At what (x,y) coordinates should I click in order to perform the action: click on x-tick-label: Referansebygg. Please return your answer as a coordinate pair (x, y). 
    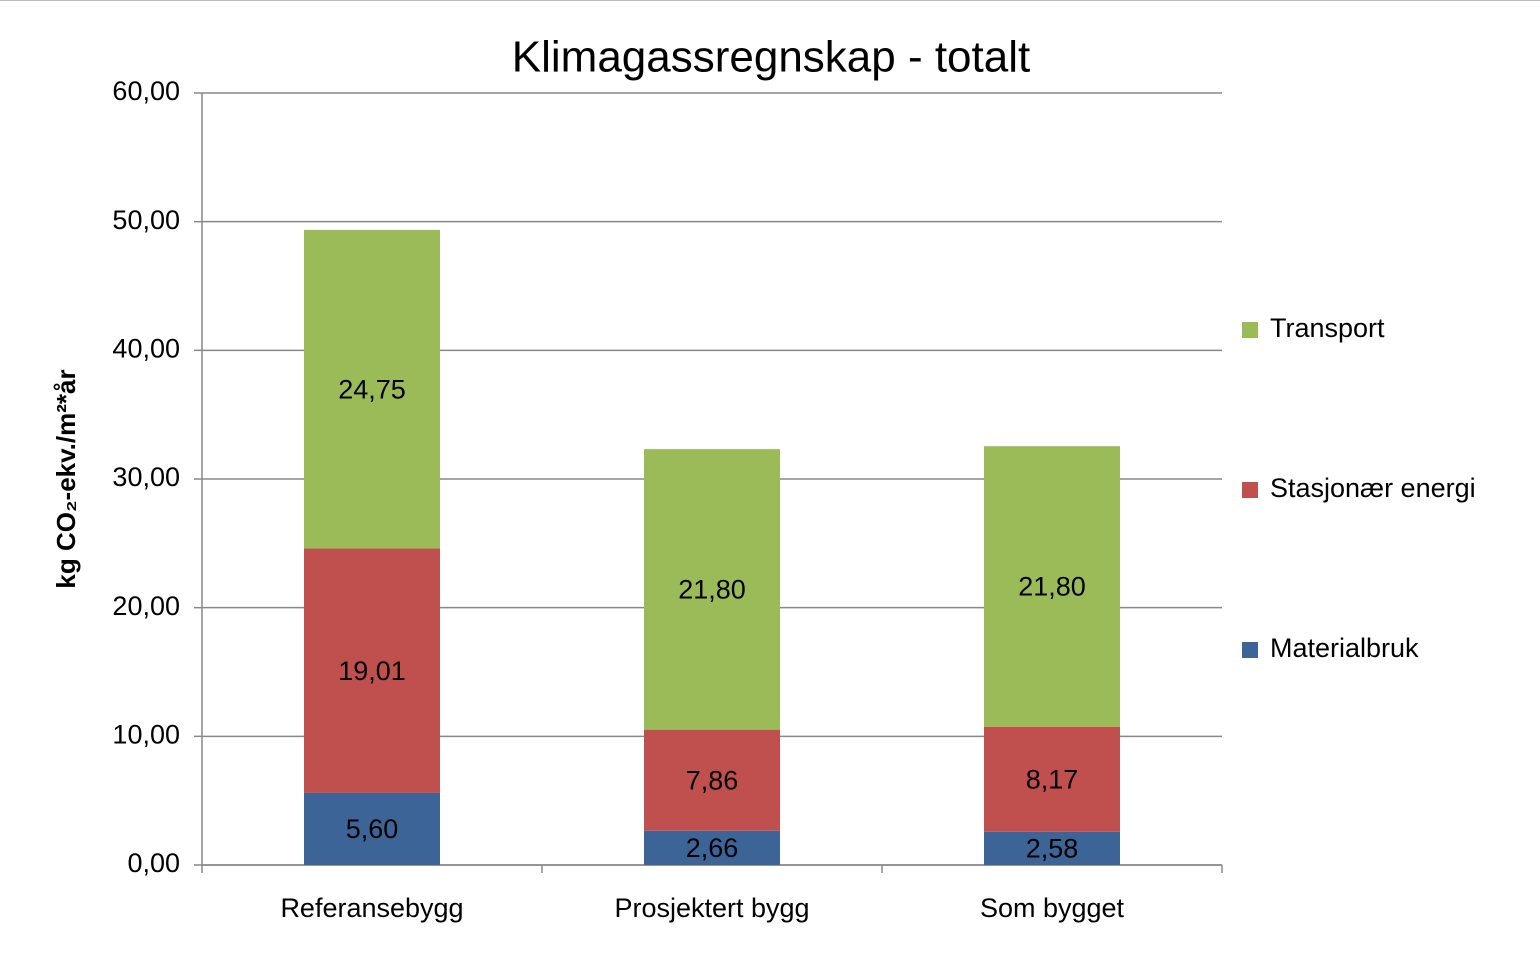
    Looking at the image, I should click on (371, 908).